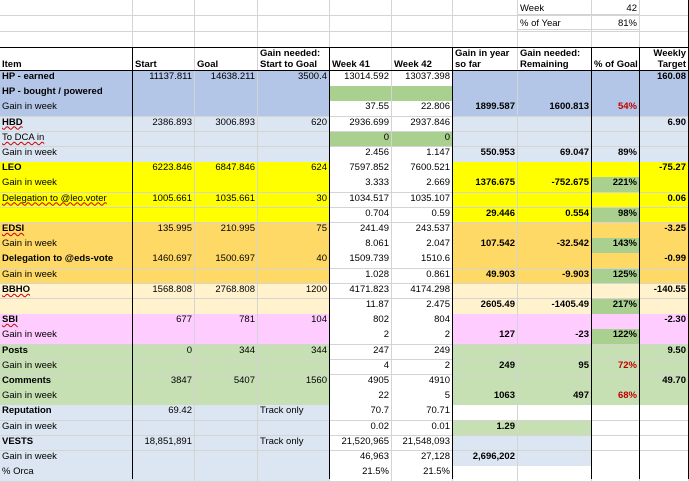  Describe the element at coordinates (422, 246) in the screenshot. I see `cell-week42: 2.047` at that location.